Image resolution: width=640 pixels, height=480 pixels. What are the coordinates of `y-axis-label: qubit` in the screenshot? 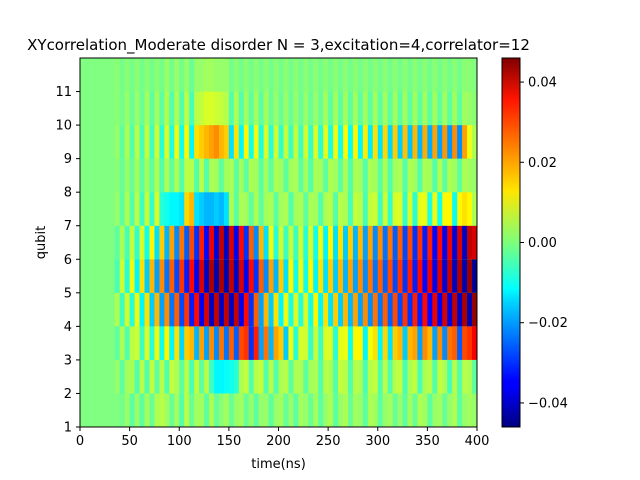 It's located at (41, 242).